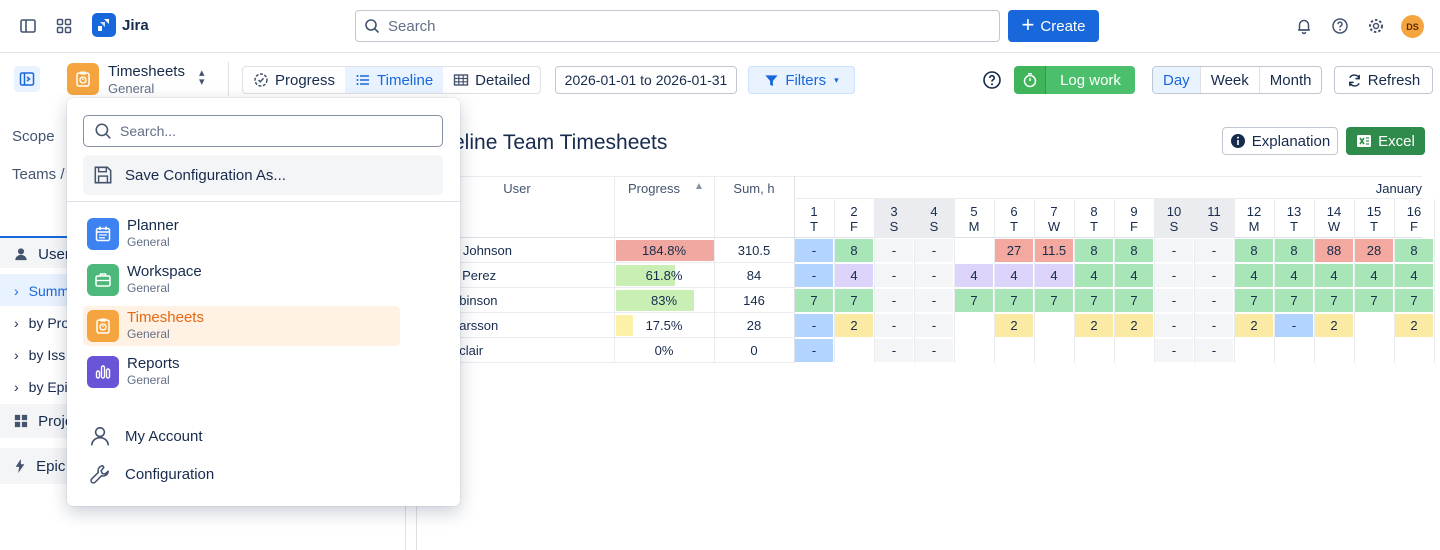  Describe the element at coordinates (27, 79) in the screenshot. I see `panel-toggle-icon` at that location.